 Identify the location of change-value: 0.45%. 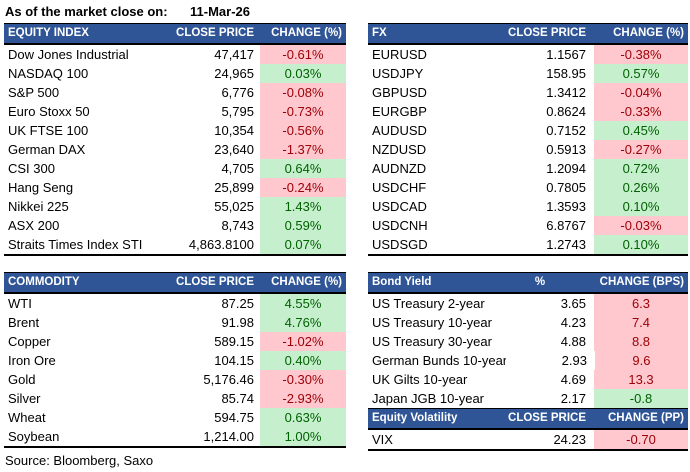
(641, 130).